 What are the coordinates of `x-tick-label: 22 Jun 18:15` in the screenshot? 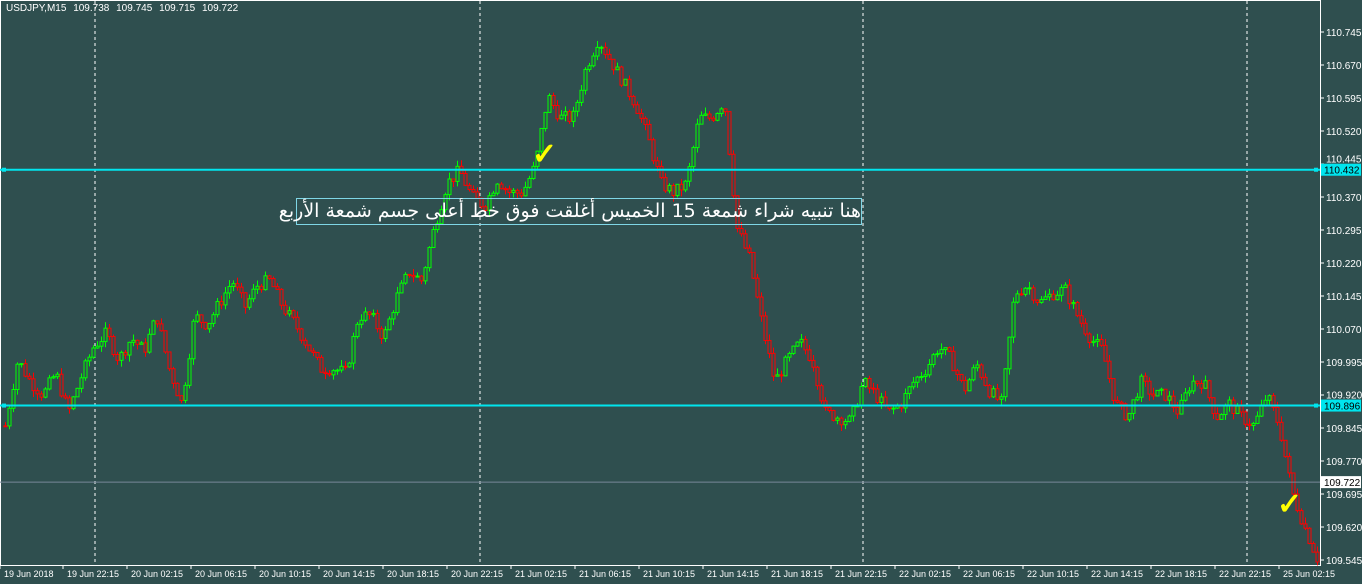 It's located at (1181, 574).